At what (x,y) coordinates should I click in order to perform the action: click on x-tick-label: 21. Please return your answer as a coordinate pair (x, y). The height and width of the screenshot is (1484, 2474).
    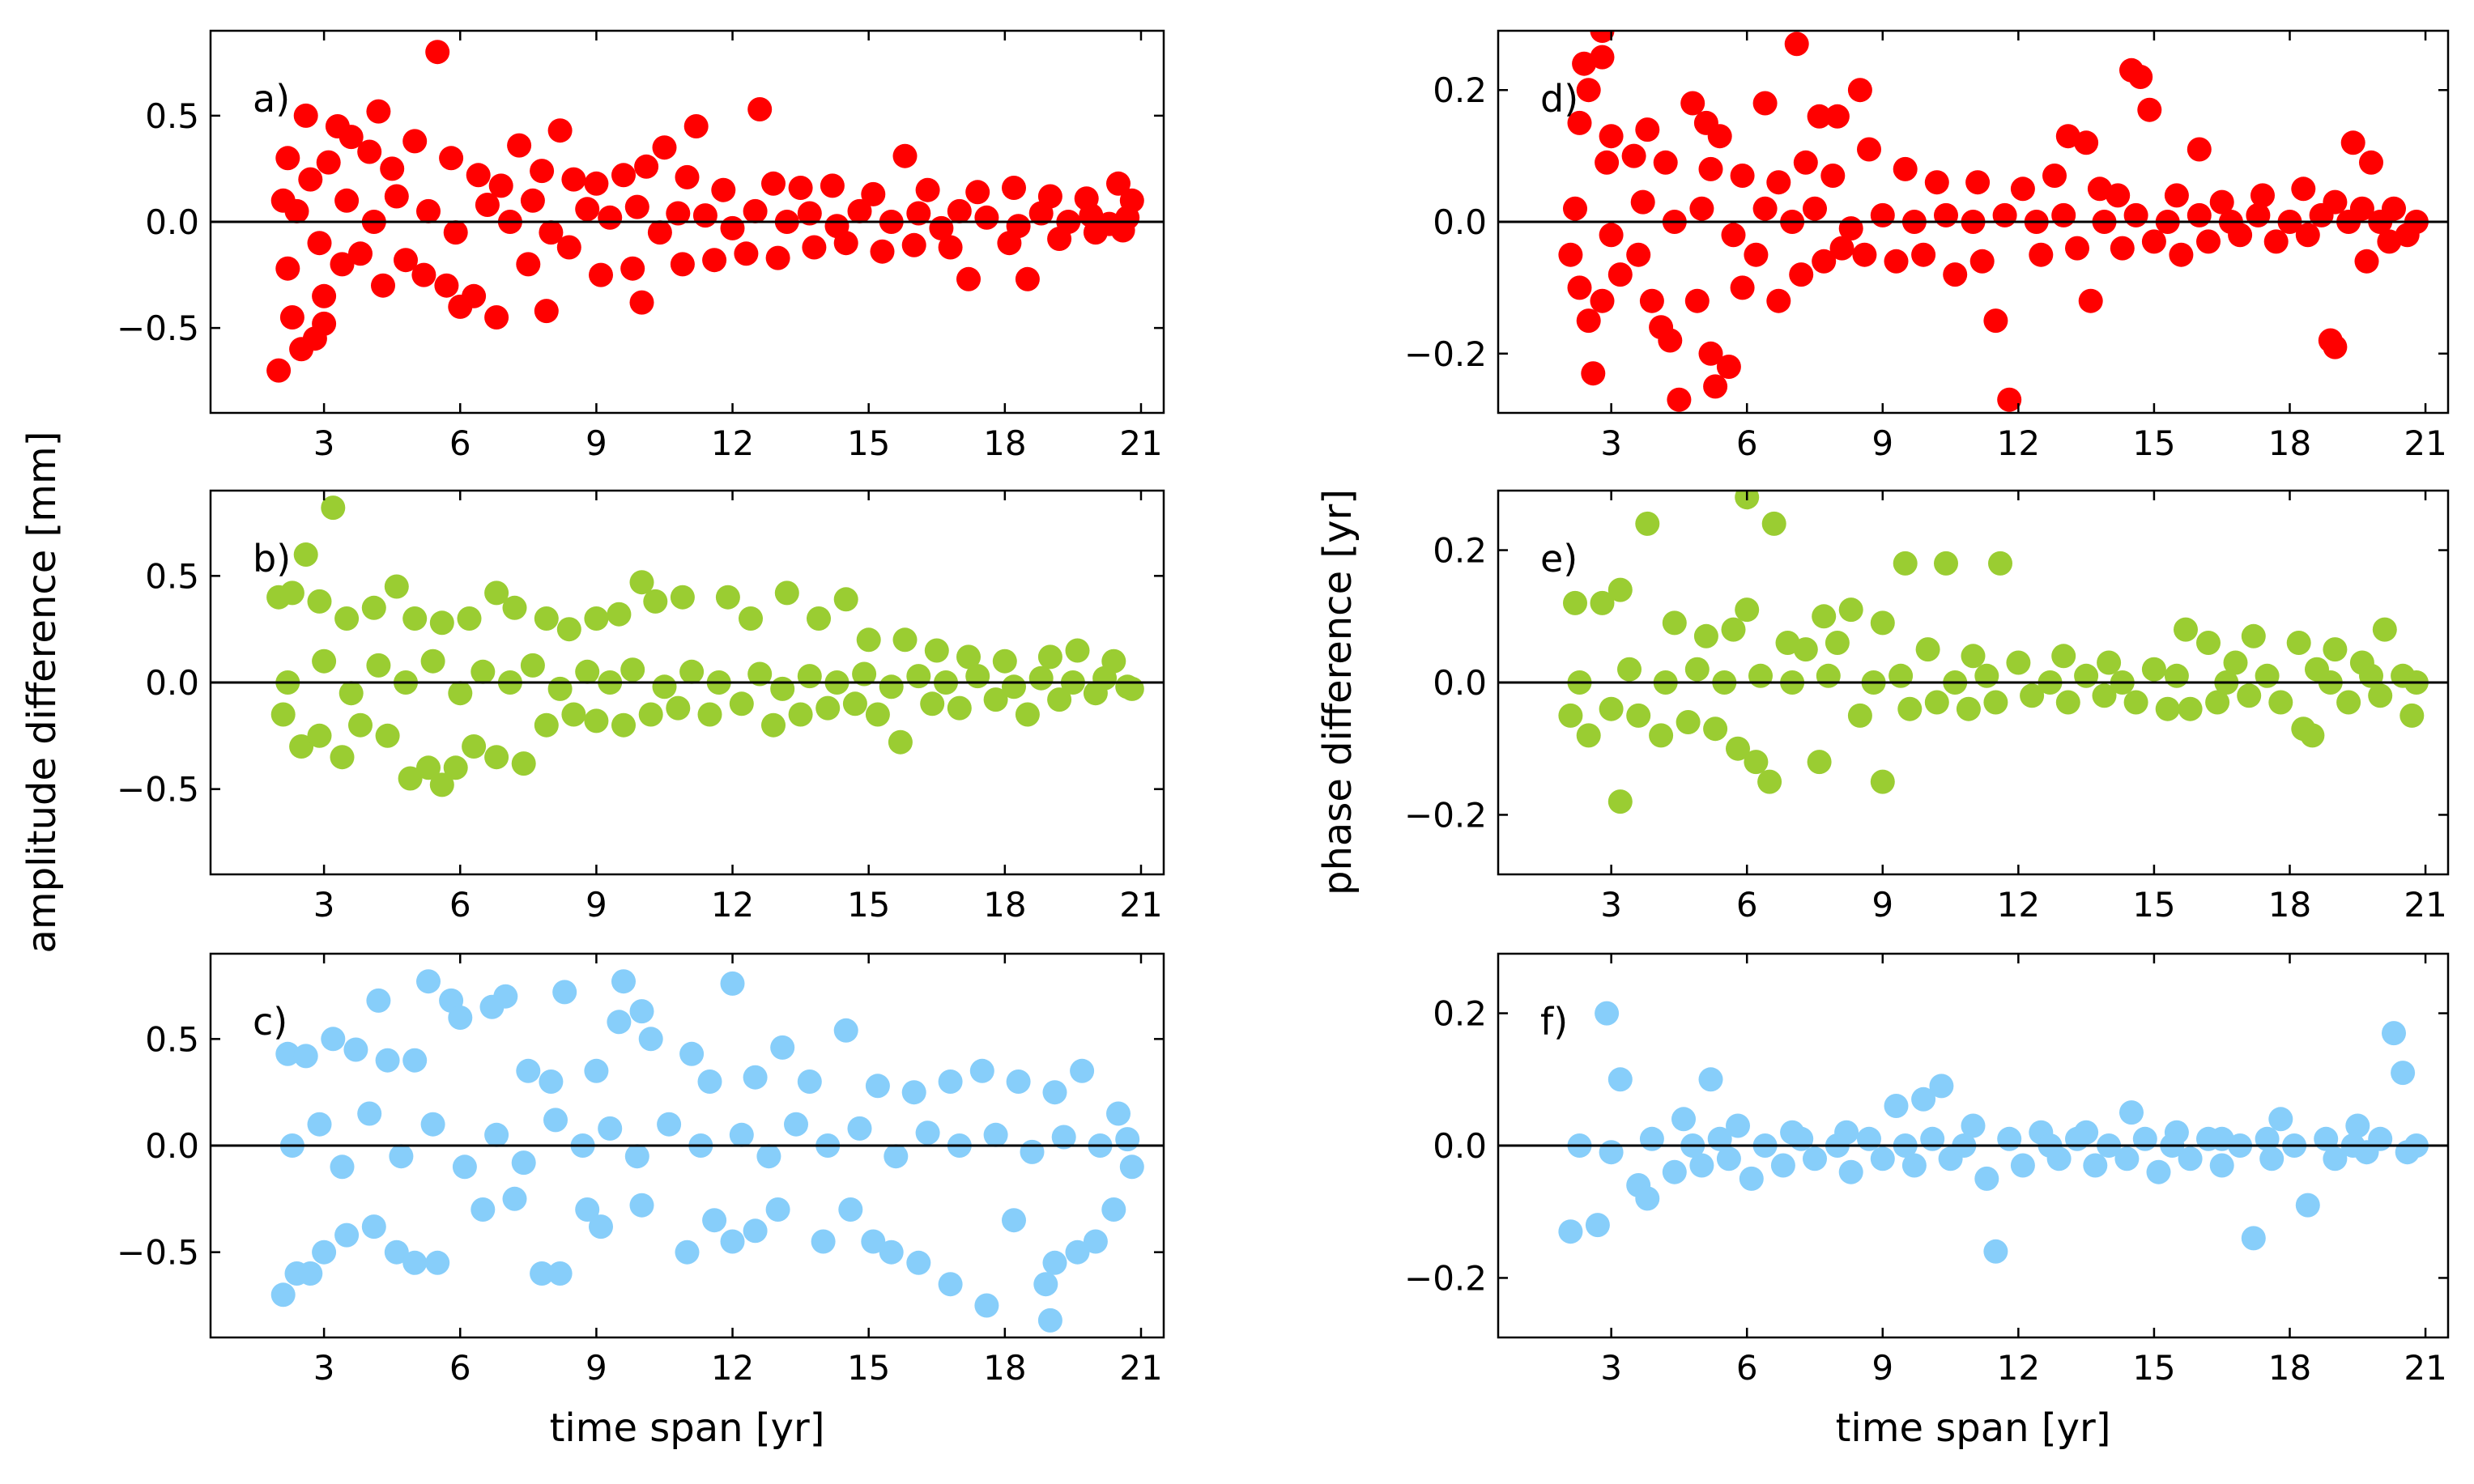
    Looking at the image, I should click on (1140, 1368).